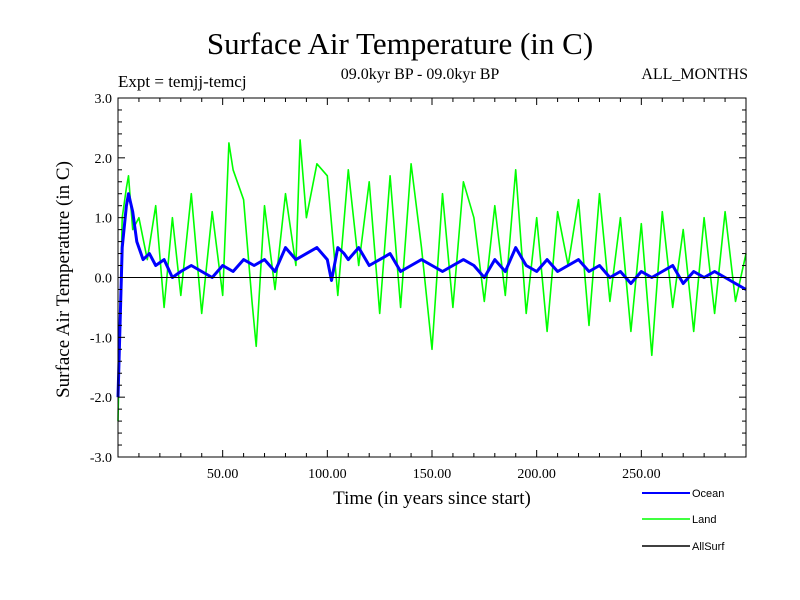  What do you see at coordinates (536, 474) in the screenshot?
I see `x-tick-label: 200.00` at bounding box center [536, 474].